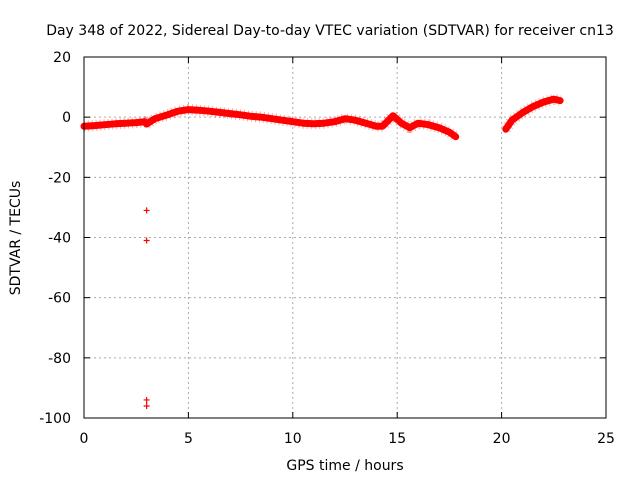  I want to click on y-axis-label: SDTVAR / TECUs, so click(16, 238).